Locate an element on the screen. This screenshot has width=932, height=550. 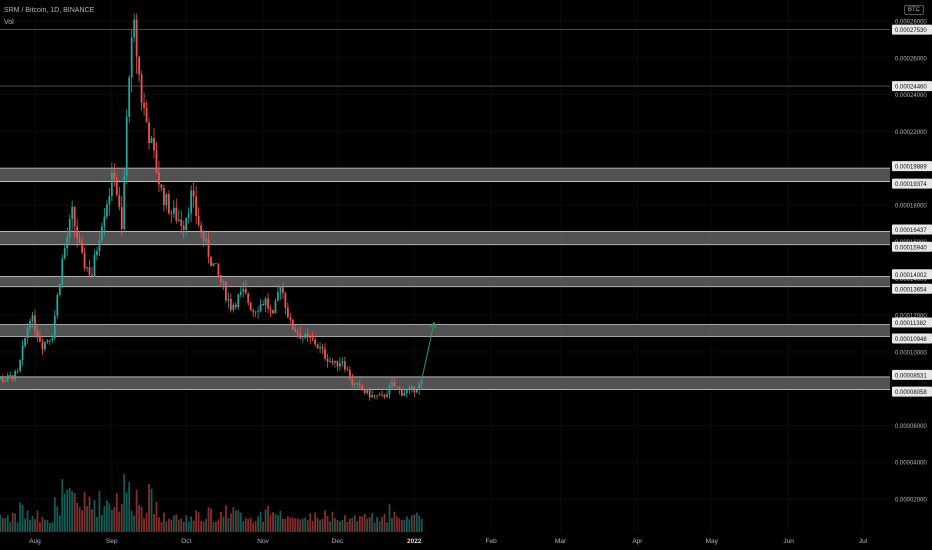
x-tick-label: Feb is located at coordinates (492, 541).